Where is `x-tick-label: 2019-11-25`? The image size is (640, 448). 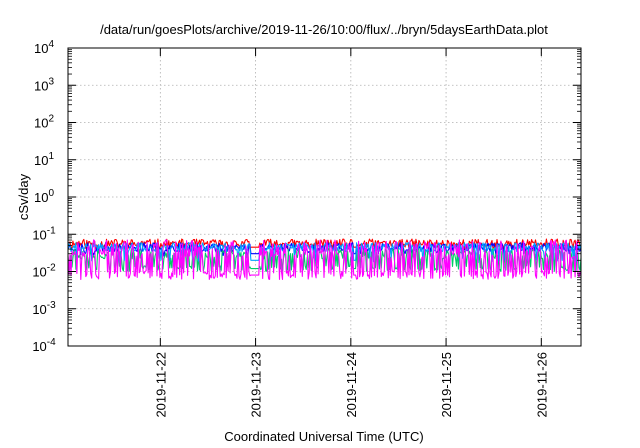
x-tick-label: 2019-11-25 is located at coordinates (446, 385).